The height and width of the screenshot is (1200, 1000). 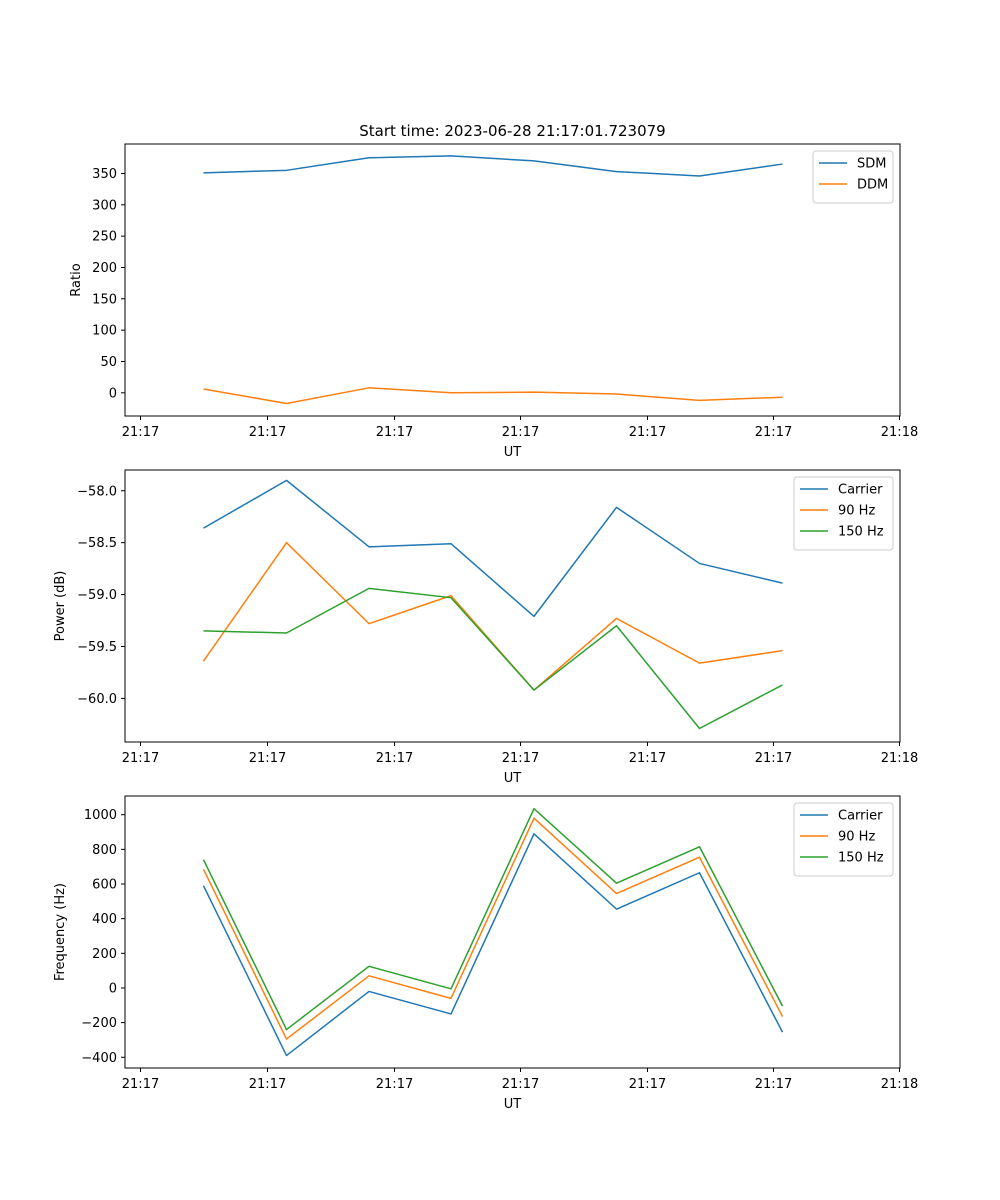 What do you see at coordinates (512, 131) in the screenshot?
I see `chart-title: Start time: 2023-06-28 21:17:01.723079` at bounding box center [512, 131].